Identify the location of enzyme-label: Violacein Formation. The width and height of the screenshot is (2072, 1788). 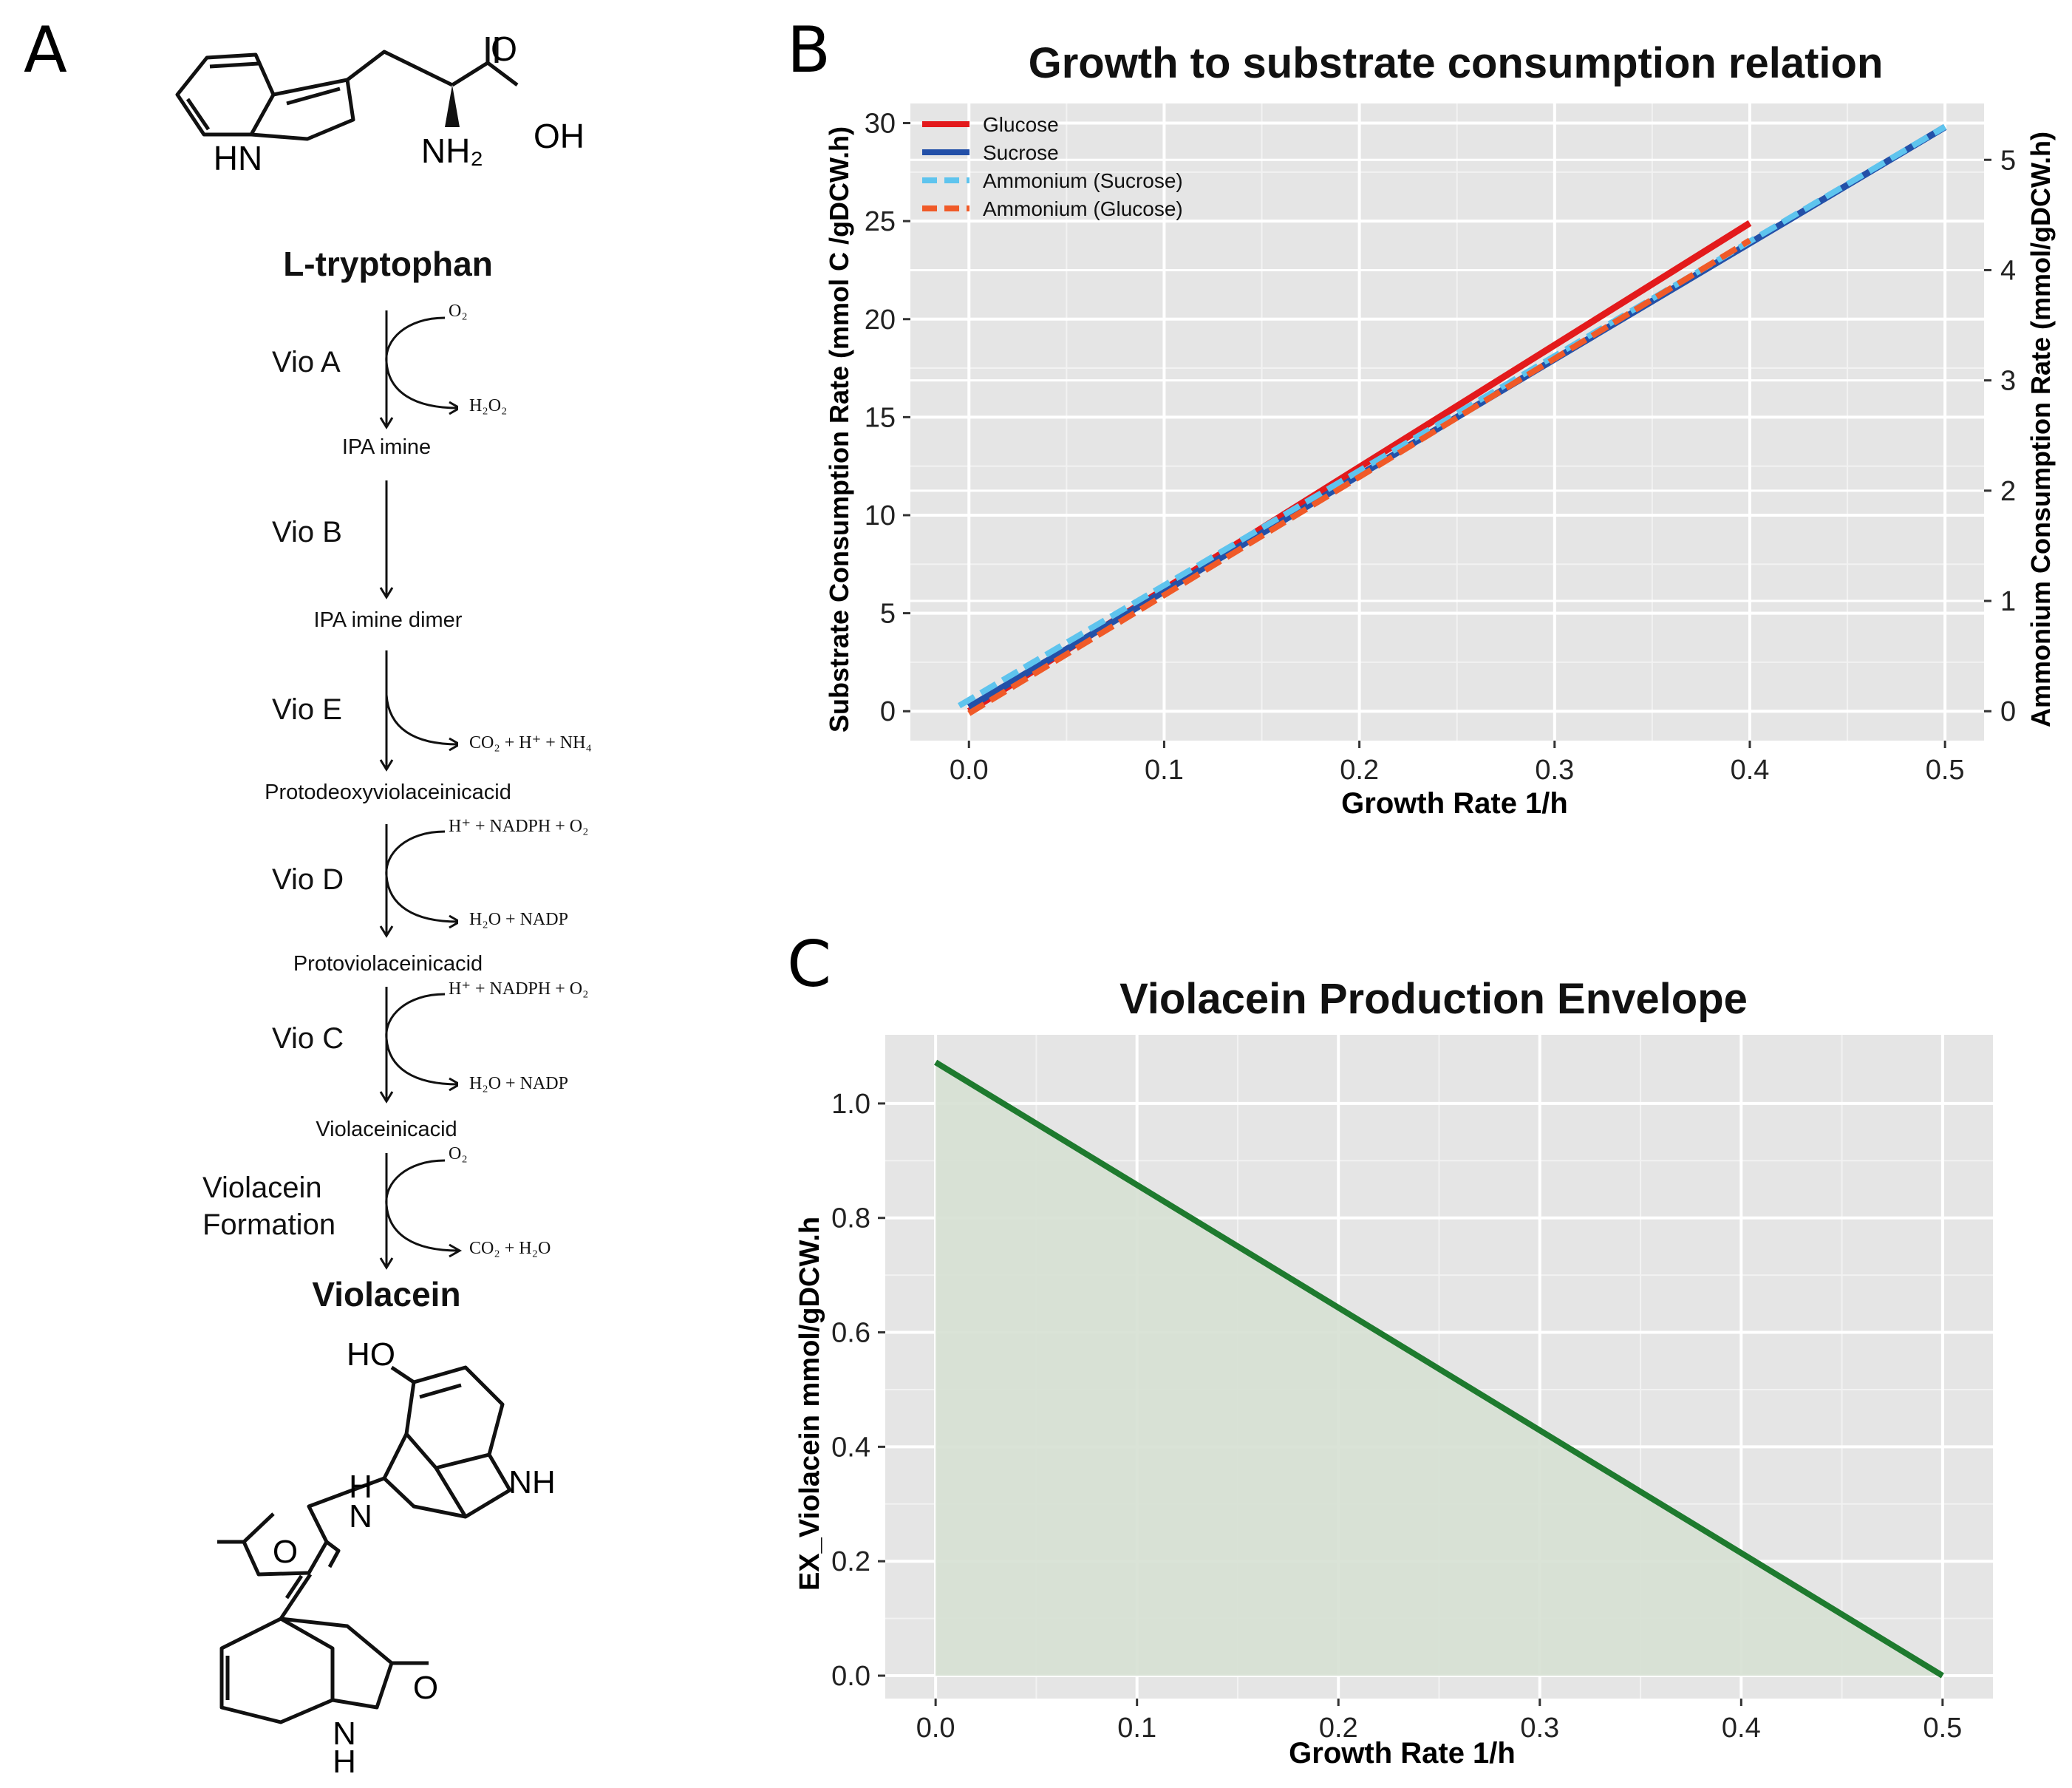
(269, 1206).